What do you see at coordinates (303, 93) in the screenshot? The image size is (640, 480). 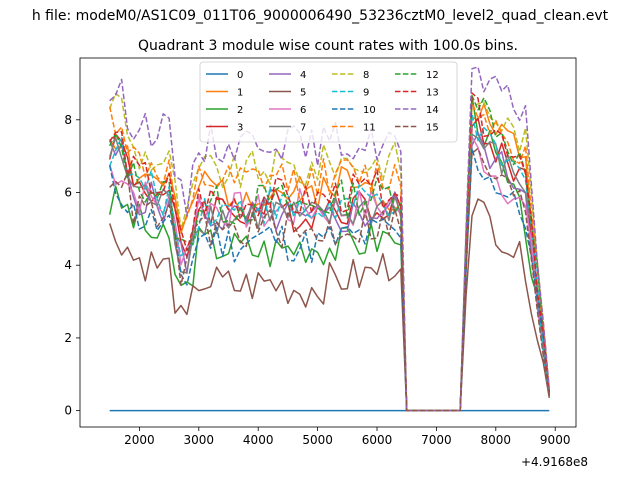 I see `legend-label-5: 5` at bounding box center [303, 93].